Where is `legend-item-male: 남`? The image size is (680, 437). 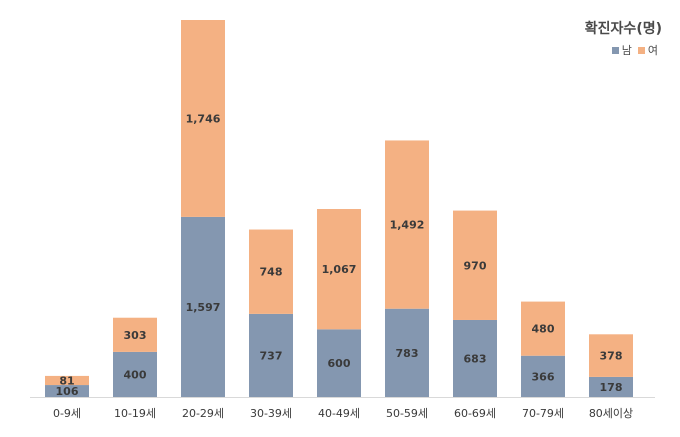 legend-item-male: 남 is located at coordinates (621, 50).